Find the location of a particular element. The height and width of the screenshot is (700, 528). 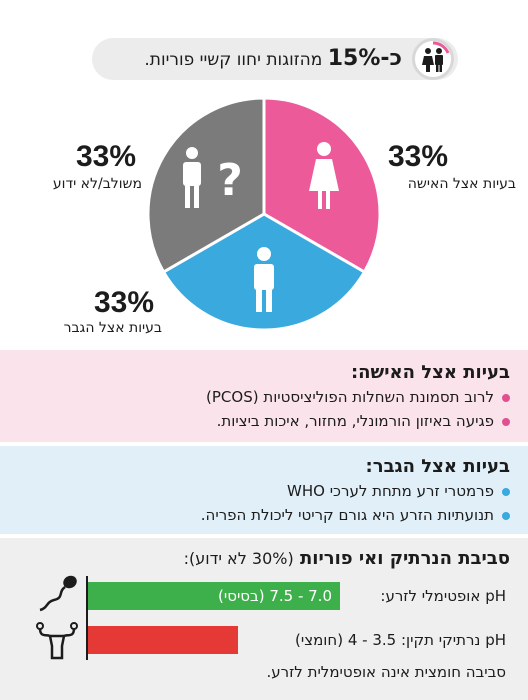

vaginal-ph-bar is located at coordinates (163, 640).